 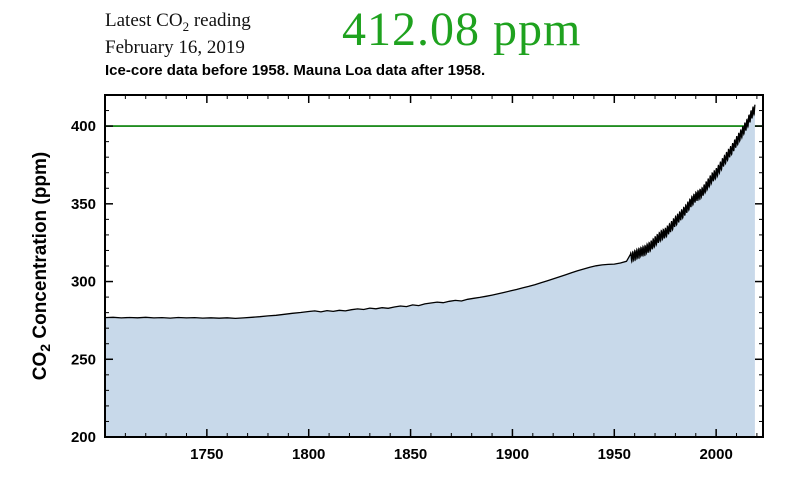 What do you see at coordinates (83, 204) in the screenshot?
I see `y-tick-label: 350` at bounding box center [83, 204].